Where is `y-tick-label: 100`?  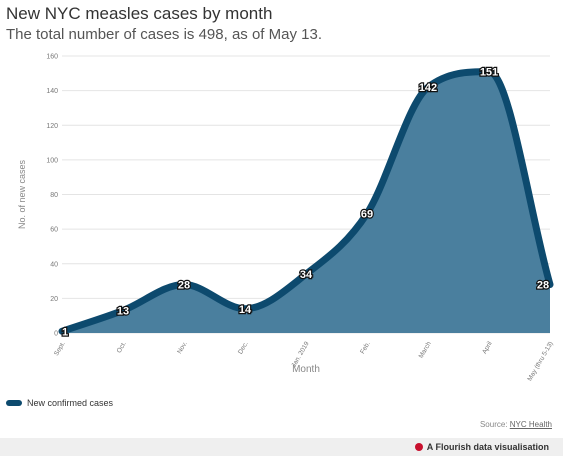 y-tick-label: 100 is located at coordinates (52, 160).